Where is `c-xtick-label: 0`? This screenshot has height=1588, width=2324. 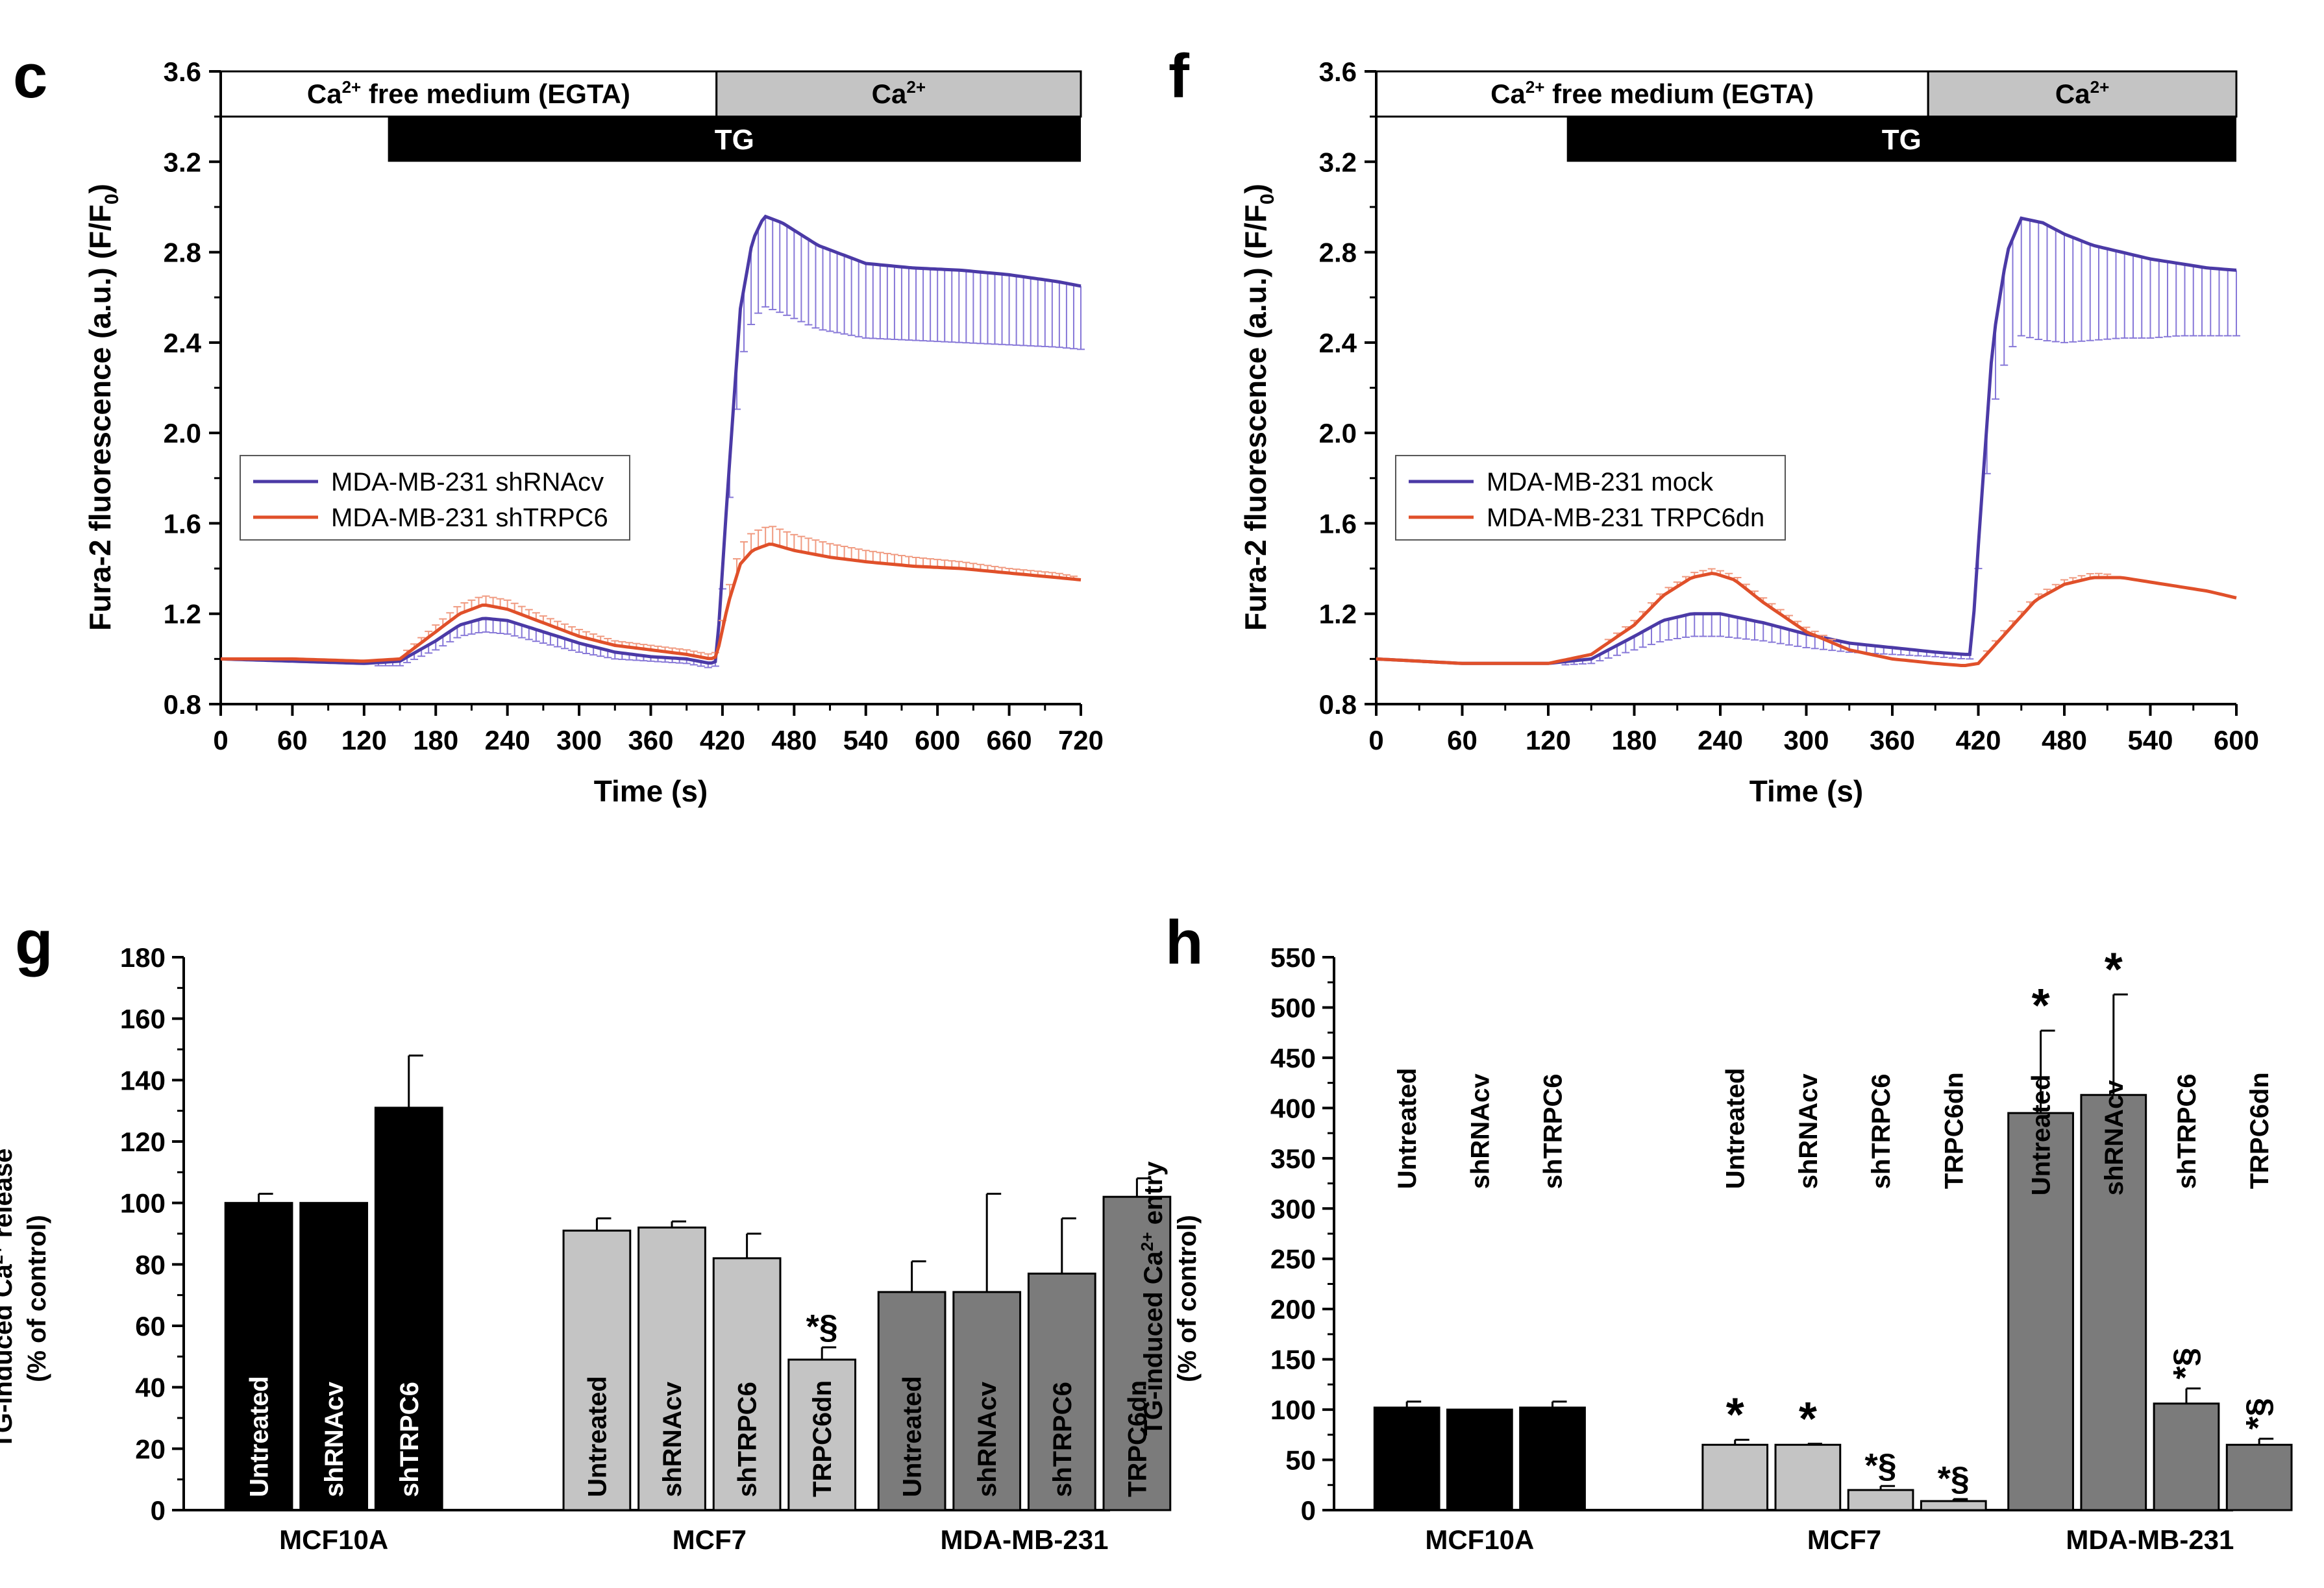
c-xtick-label: 0 is located at coordinates (221, 740).